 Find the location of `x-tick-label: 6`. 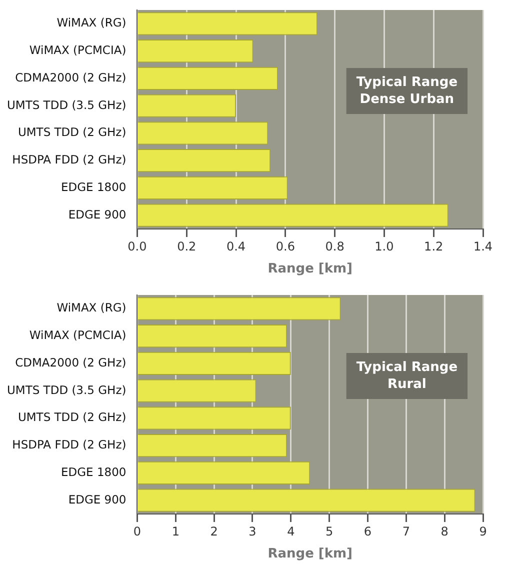

x-tick-label: 6 is located at coordinates (368, 531).